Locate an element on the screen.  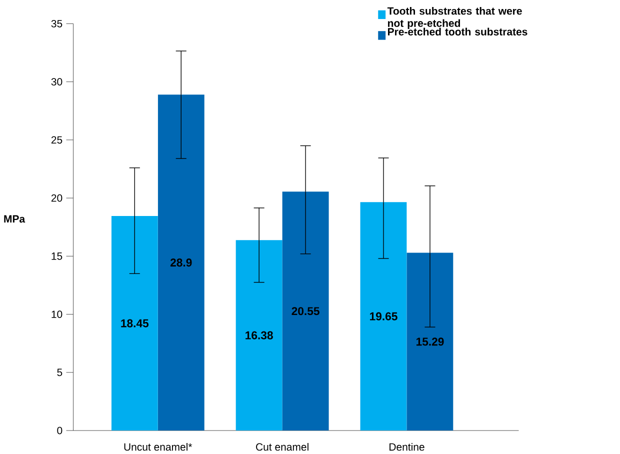
data-label: 20.55 is located at coordinates (306, 311).